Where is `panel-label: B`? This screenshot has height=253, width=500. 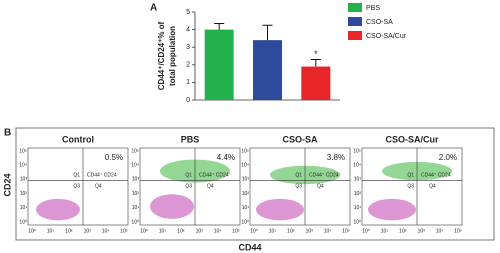 panel-label: B is located at coordinates (7, 133).